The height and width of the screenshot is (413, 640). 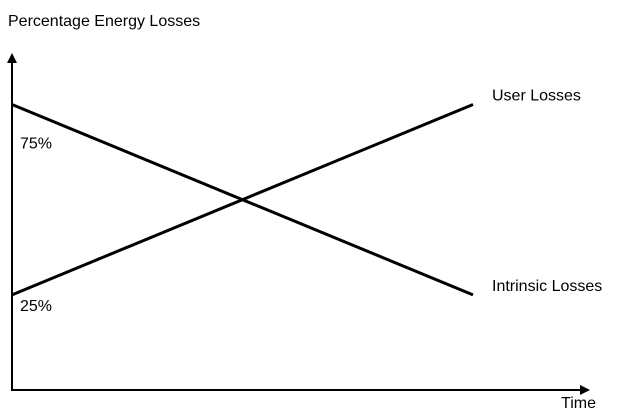 What do you see at coordinates (536, 96) in the screenshot?
I see `series-label: User Losses` at bounding box center [536, 96].